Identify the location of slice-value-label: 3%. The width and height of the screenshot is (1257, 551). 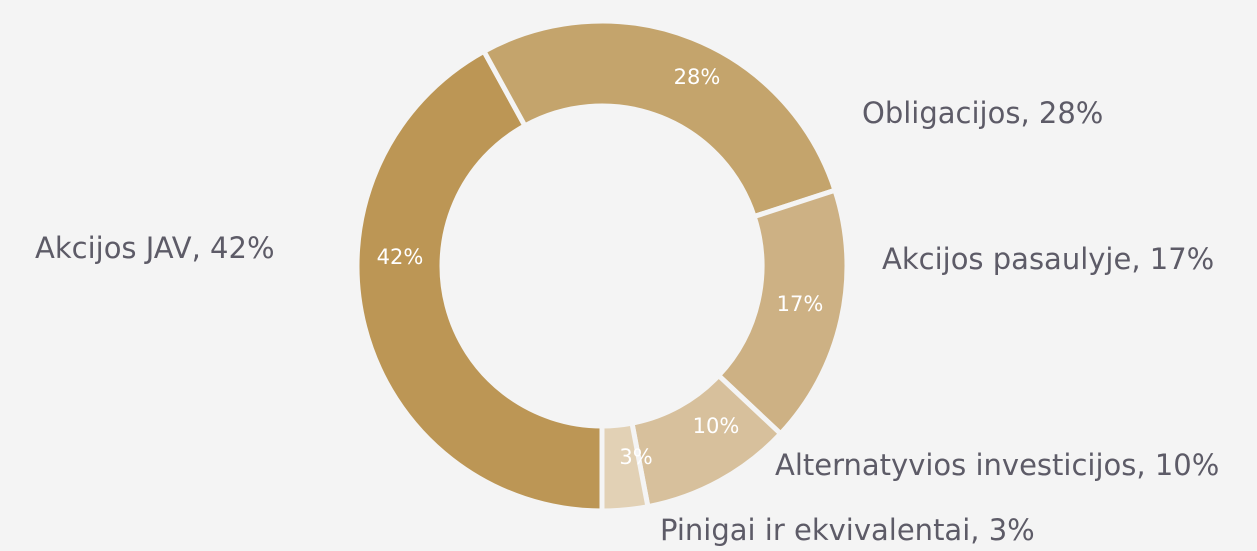
(635, 457).